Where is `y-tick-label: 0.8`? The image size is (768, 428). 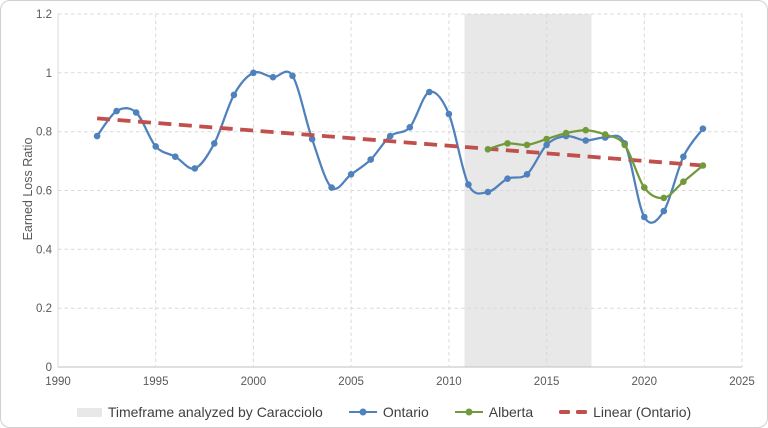
y-tick-label: 0.8 is located at coordinates (44, 133).